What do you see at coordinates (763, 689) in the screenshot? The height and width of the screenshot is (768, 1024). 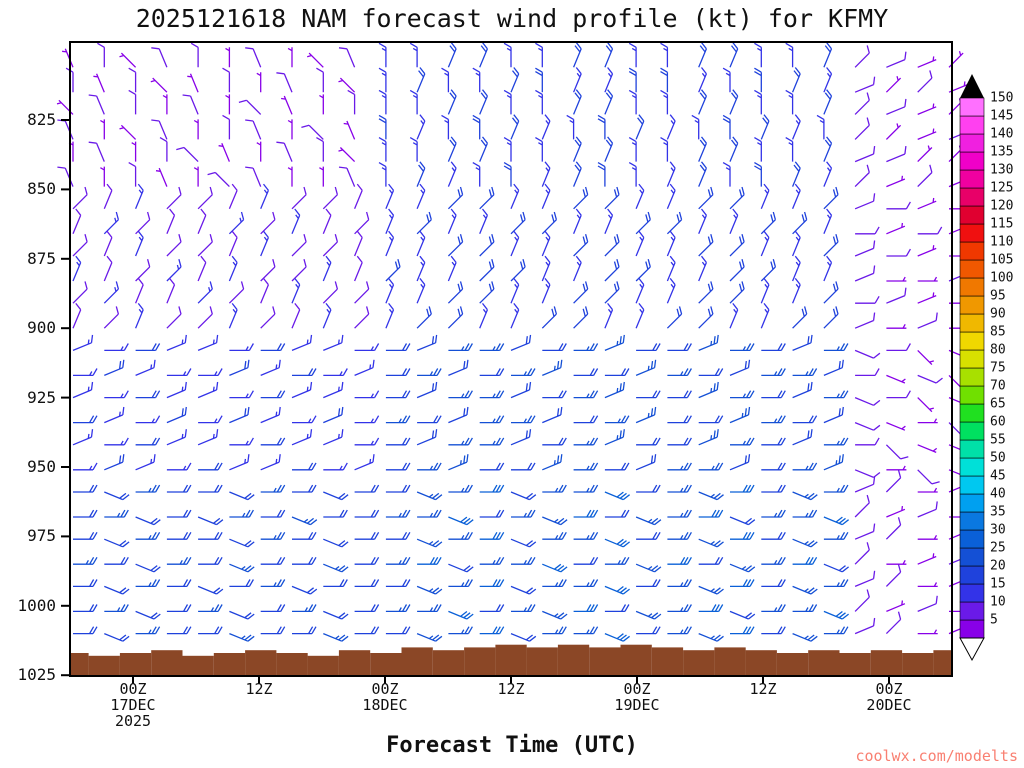 I see `x-tick-line: 12Z` at bounding box center [763, 689].